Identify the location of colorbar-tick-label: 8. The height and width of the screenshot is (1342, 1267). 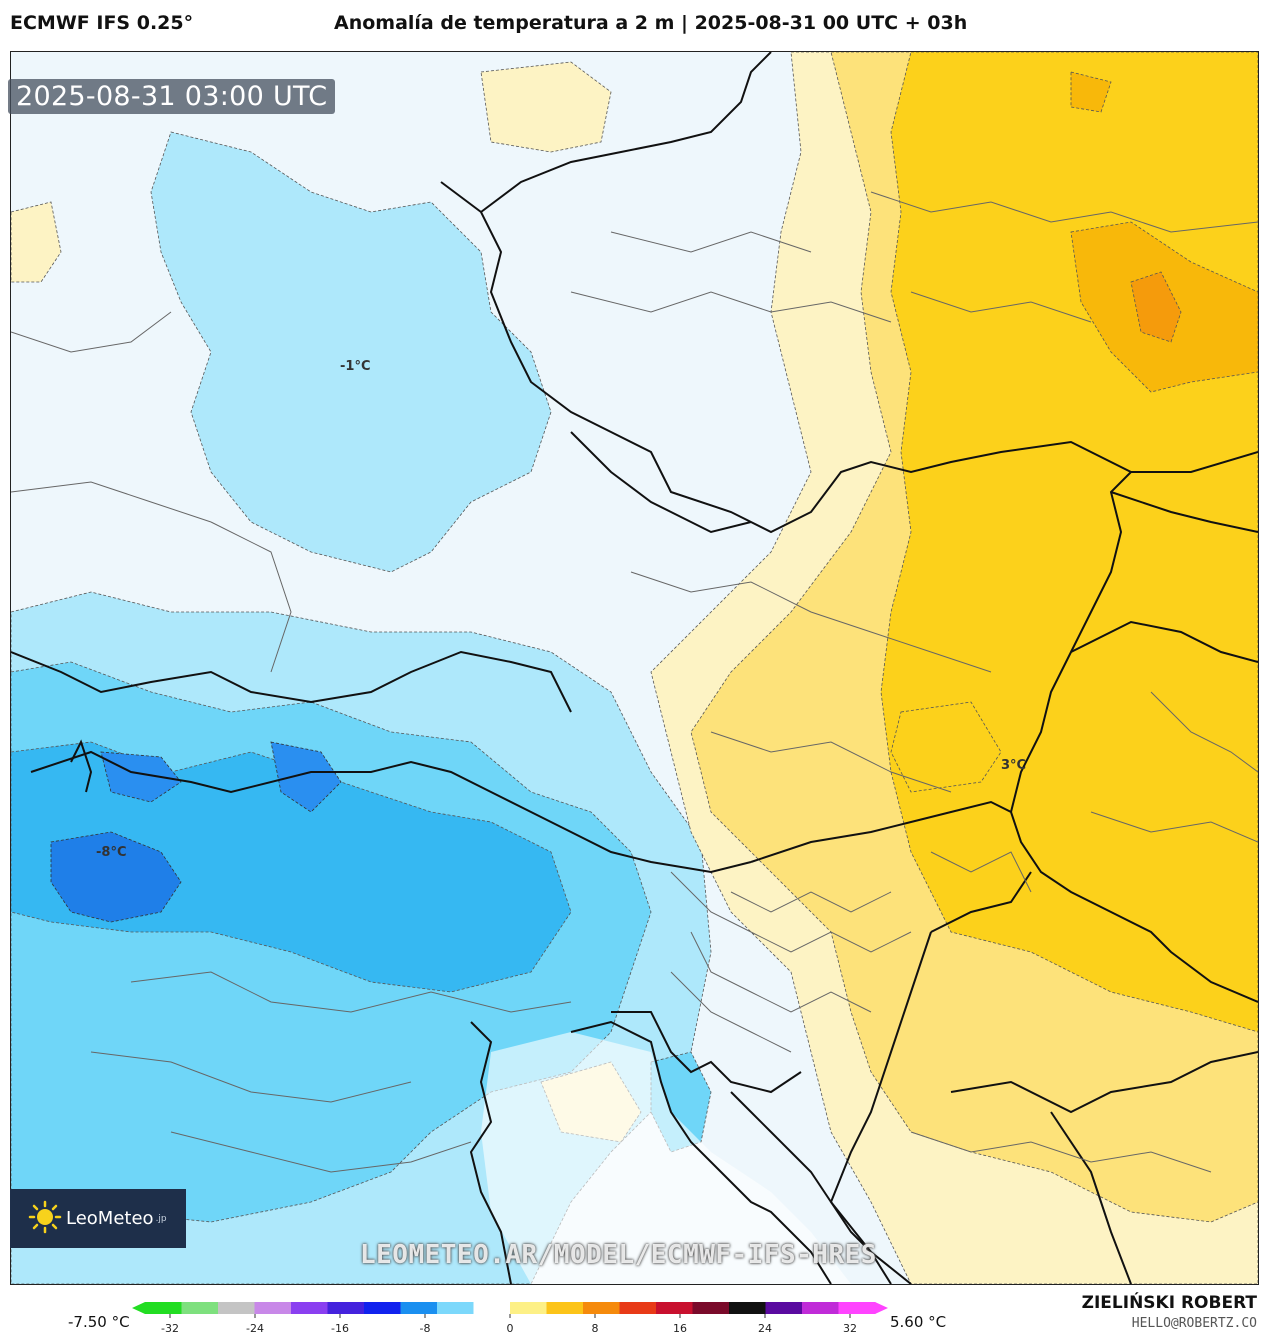
(595, 1328).